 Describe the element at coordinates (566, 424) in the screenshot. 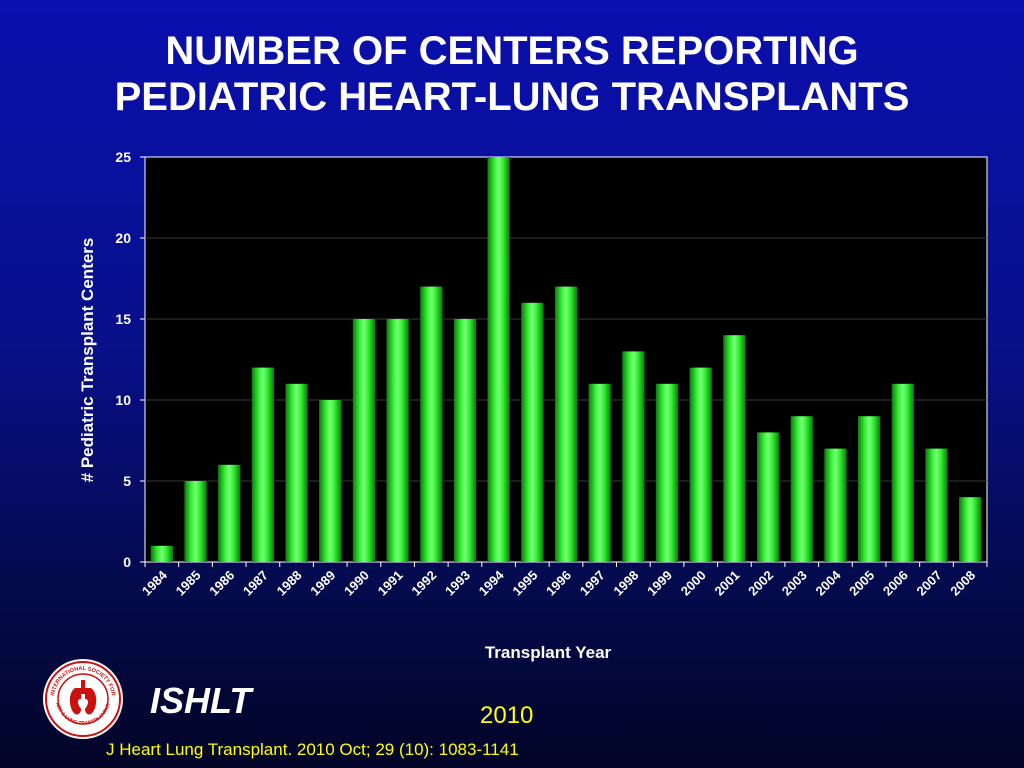

I see `bar-1996` at that location.